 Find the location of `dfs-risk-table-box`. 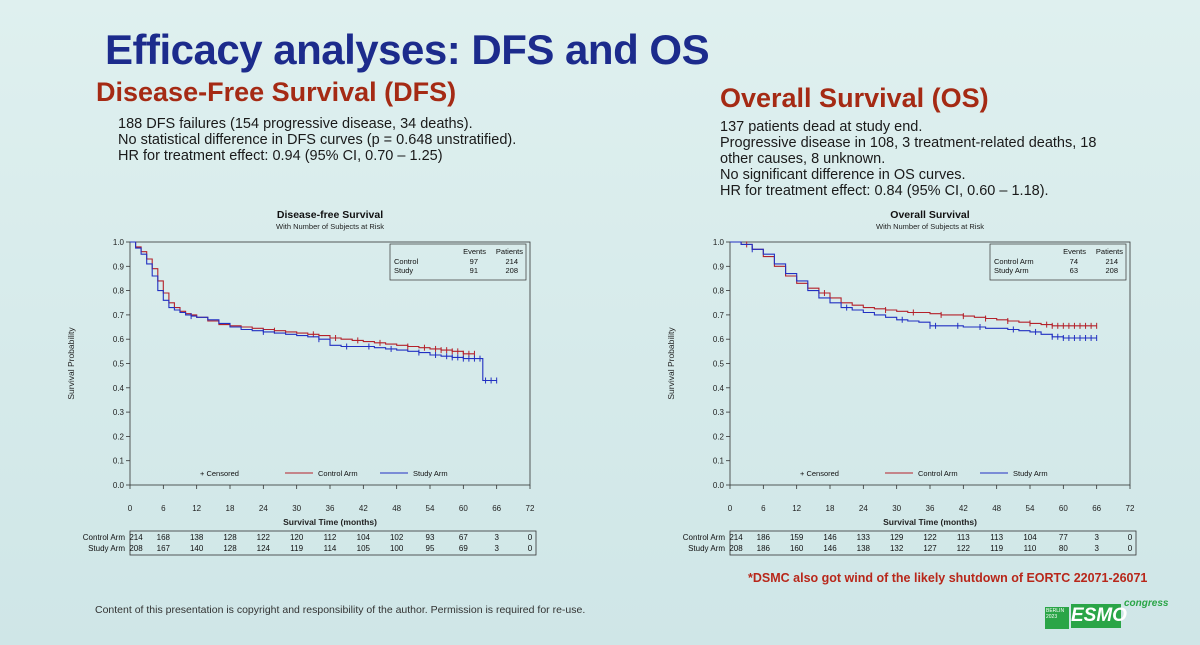

dfs-risk-table-box is located at coordinates (333, 543).